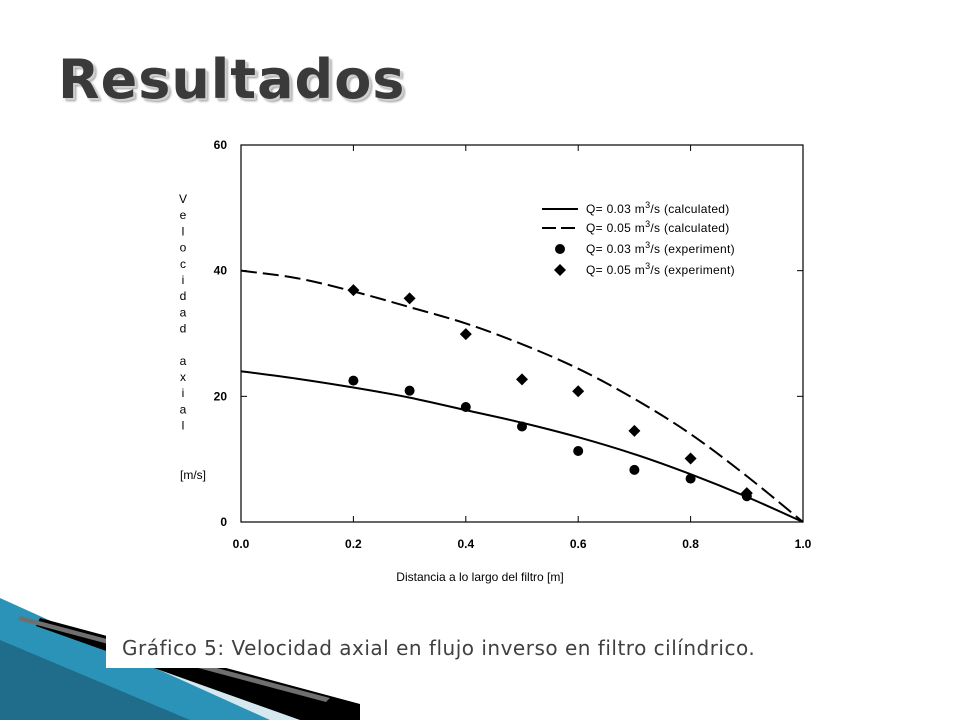  What do you see at coordinates (221, 271) in the screenshot?
I see `y-tick-label: 40` at bounding box center [221, 271].